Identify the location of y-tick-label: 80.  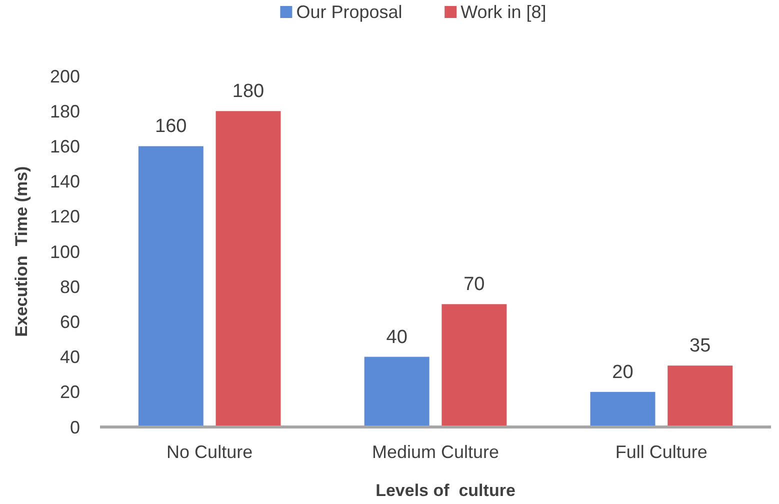
(70, 286).